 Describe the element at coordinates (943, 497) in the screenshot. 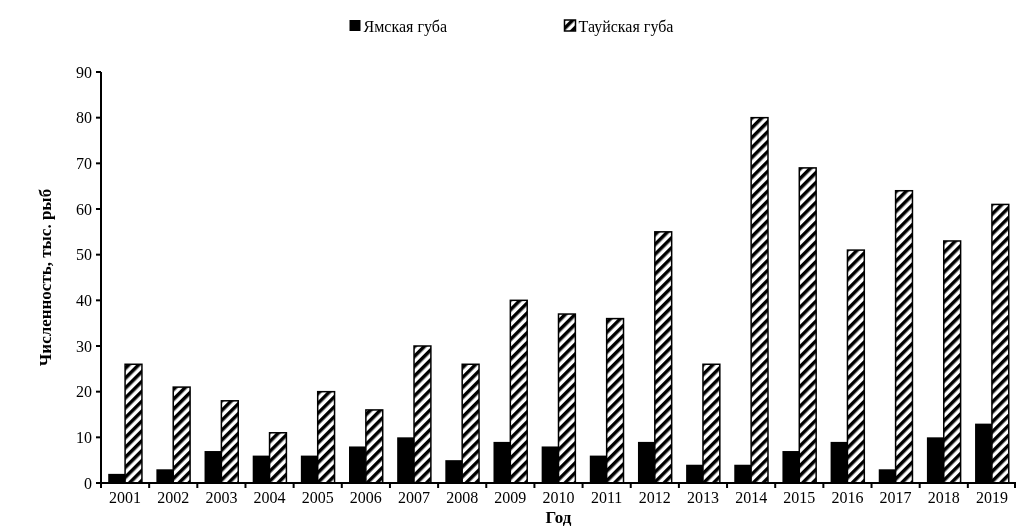

I see `x-tick-label: 2018` at that location.